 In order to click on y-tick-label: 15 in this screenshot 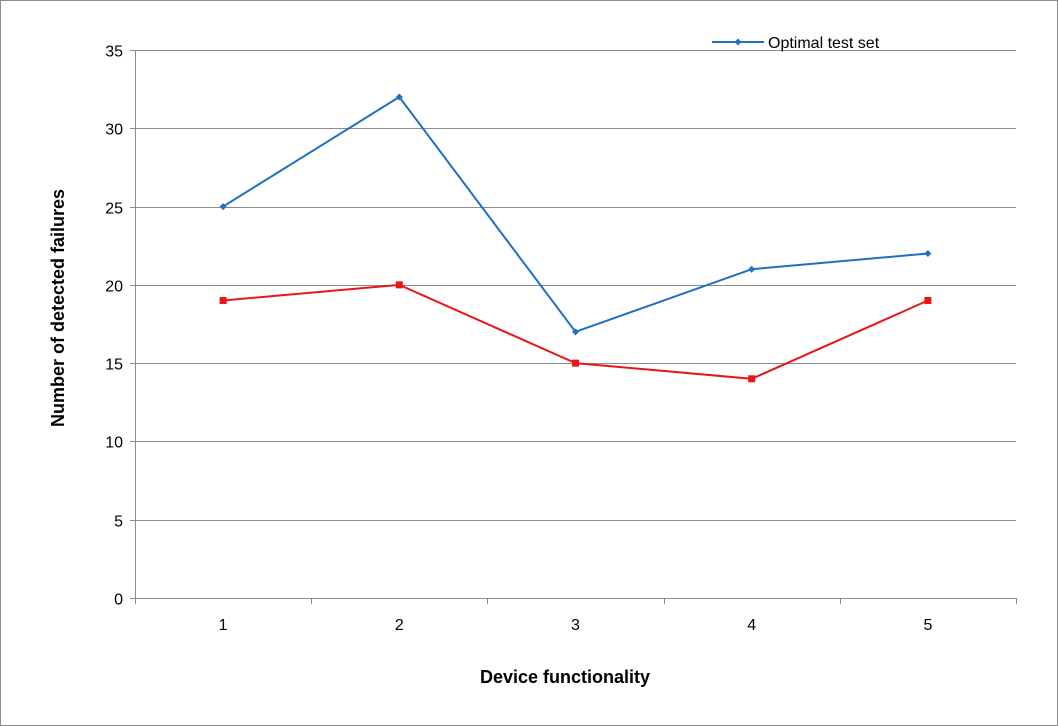, I will do `click(114, 365)`.